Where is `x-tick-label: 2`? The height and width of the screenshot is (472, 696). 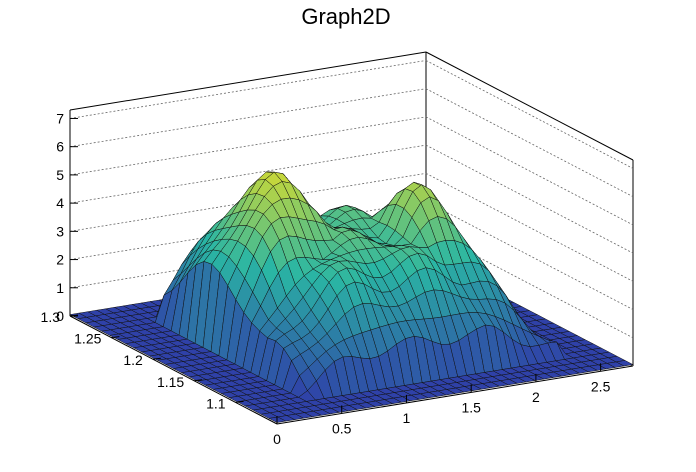 x-tick-label: 2 is located at coordinates (536, 397).